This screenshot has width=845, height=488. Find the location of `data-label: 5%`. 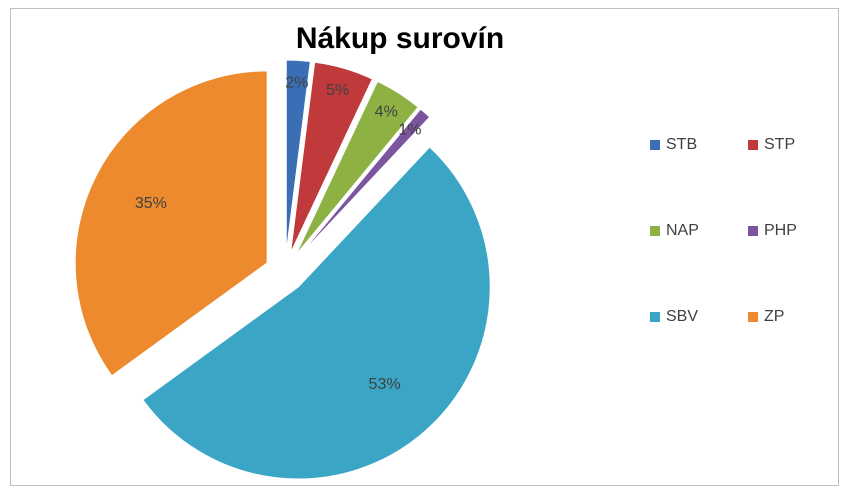

data-label: 5% is located at coordinates (337, 90).